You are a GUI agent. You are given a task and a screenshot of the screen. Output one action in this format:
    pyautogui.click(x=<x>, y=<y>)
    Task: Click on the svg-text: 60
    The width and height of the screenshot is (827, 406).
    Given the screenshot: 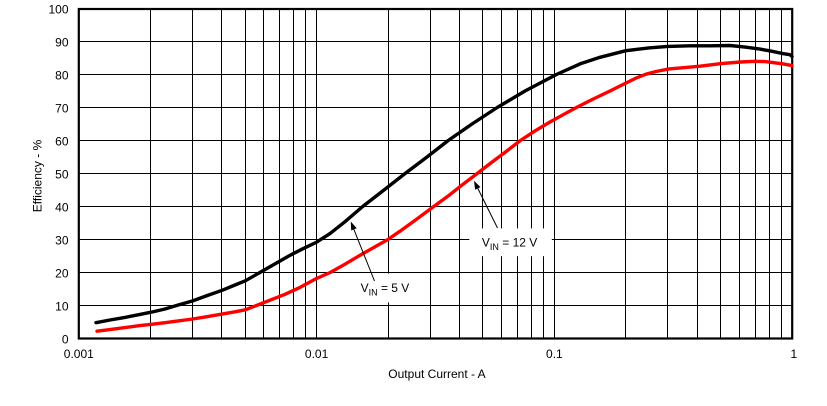 What is the action you would take?
    pyautogui.click(x=62, y=141)
    